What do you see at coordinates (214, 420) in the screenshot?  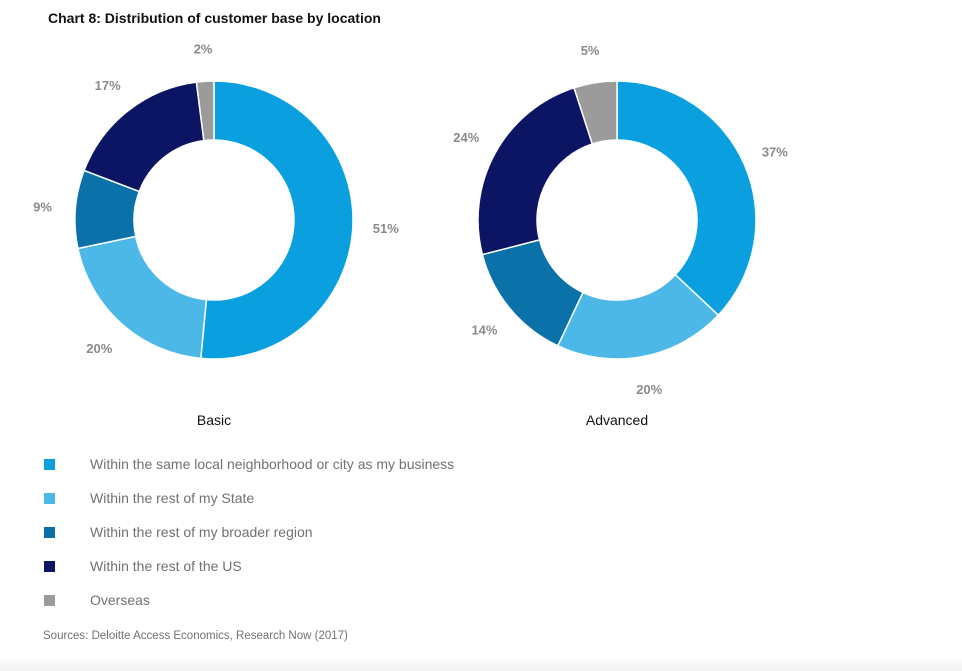 I see `donut-title-basic: Basic` at bounding box center [214, 420].